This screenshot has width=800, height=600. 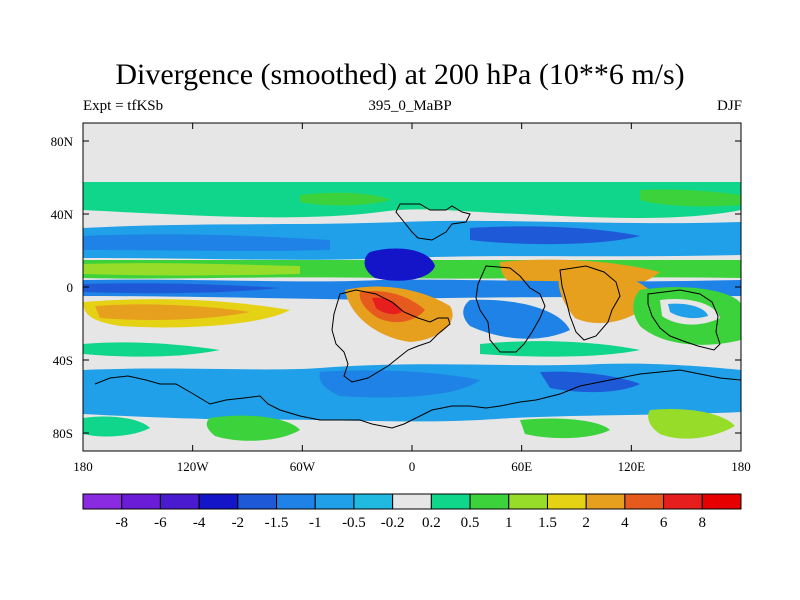 What do you see at coordinates (417, 399) in the screenshot?
I see `coastline-southern-continent` at bounding box center [417, 399].